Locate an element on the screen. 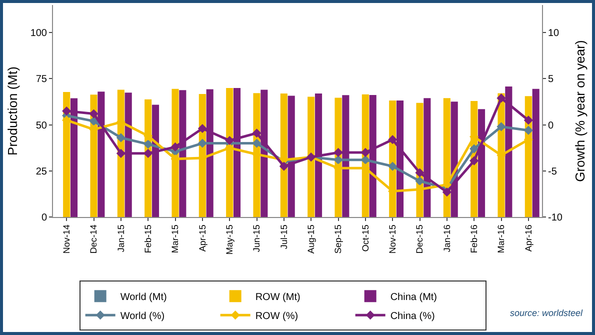 The height and width of the screenshot is (335, 595). legend-label: World (%) is located at coordinates (142, 316).